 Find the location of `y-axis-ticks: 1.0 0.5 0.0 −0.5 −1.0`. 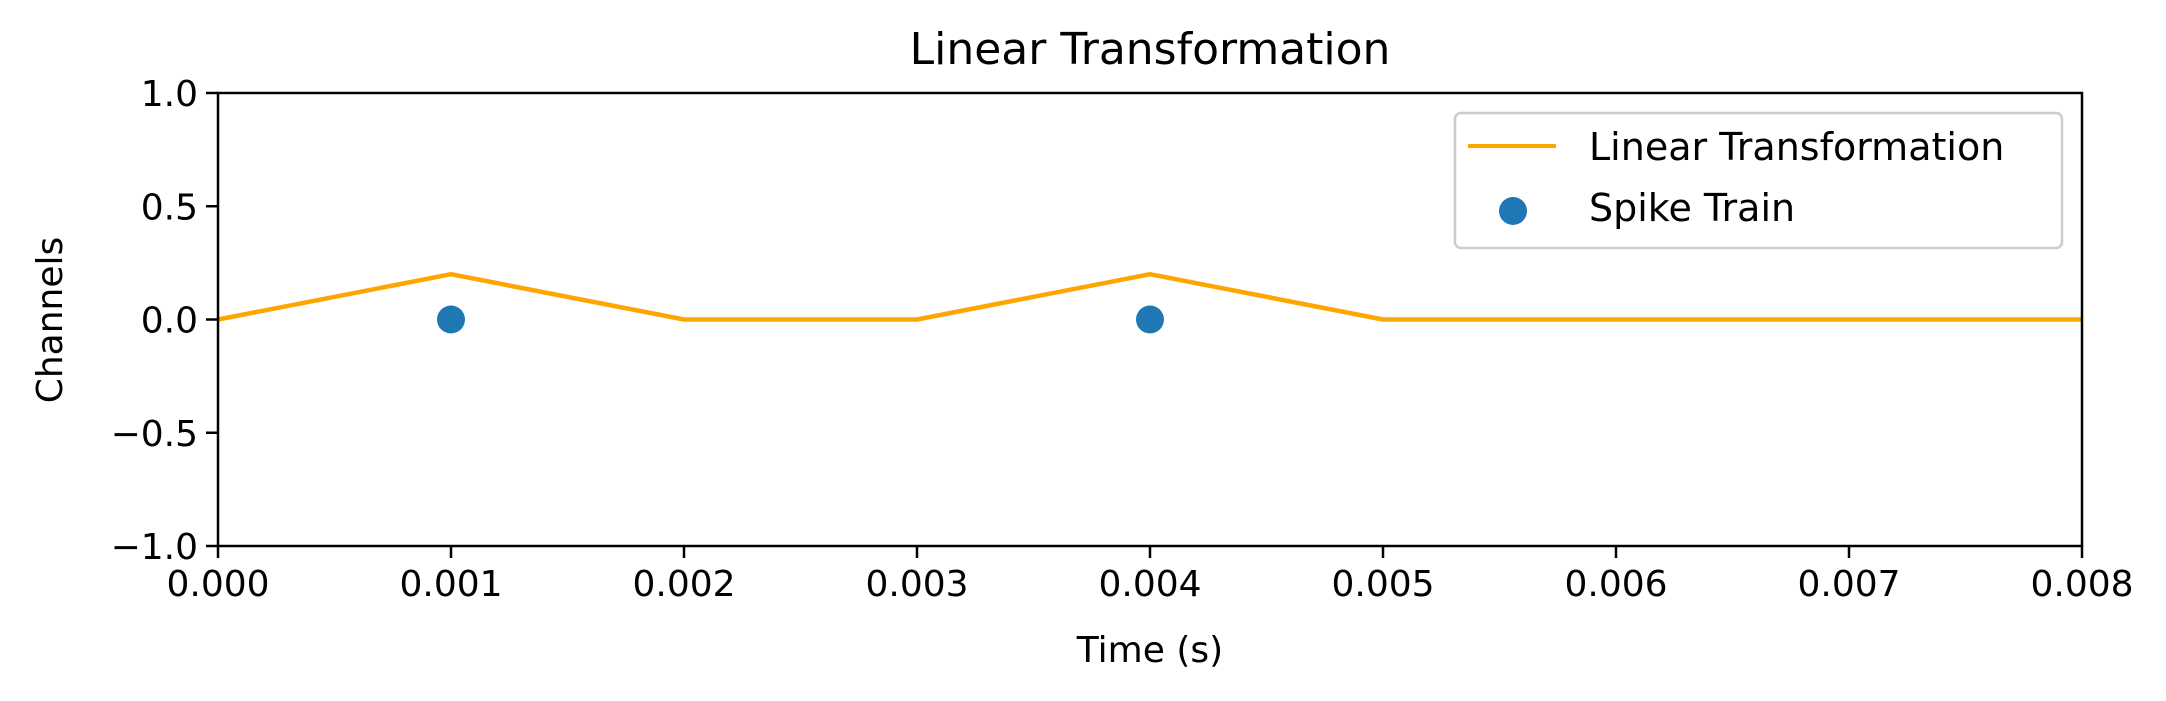

y-axis-ticks: 1.0 0.5 0.0 −0.5 −1.0 is located at coordinates (164, 321).